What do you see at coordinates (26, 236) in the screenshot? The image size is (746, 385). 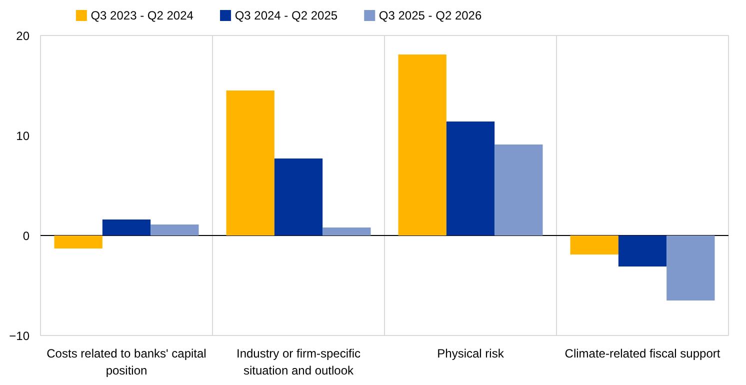 I see `y-tick-label: 0` at bounding box center [26, 236].